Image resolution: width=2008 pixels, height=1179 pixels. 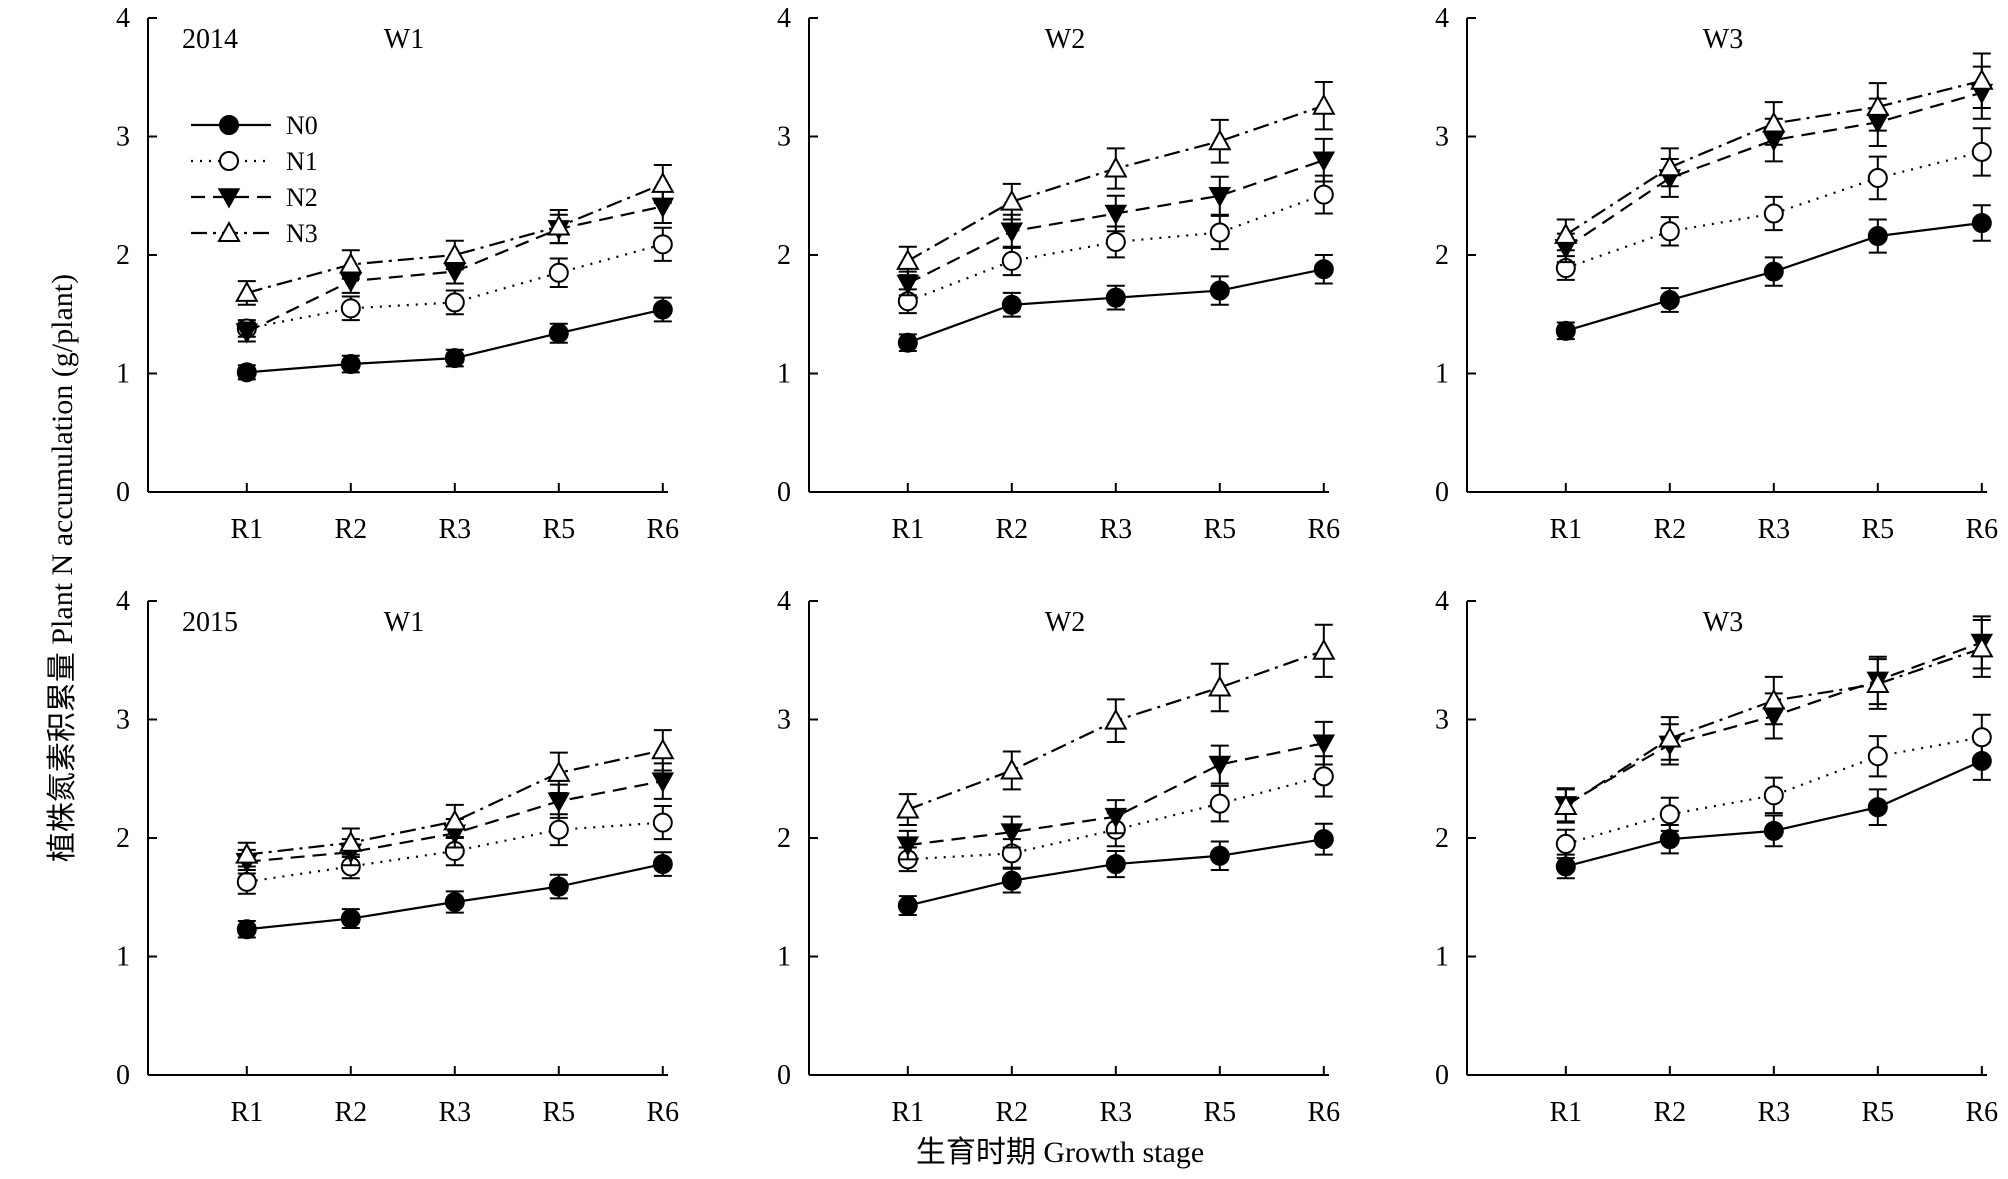 I want to click on legend: N0 N1 N2 N3, so click(x=254, y=179).